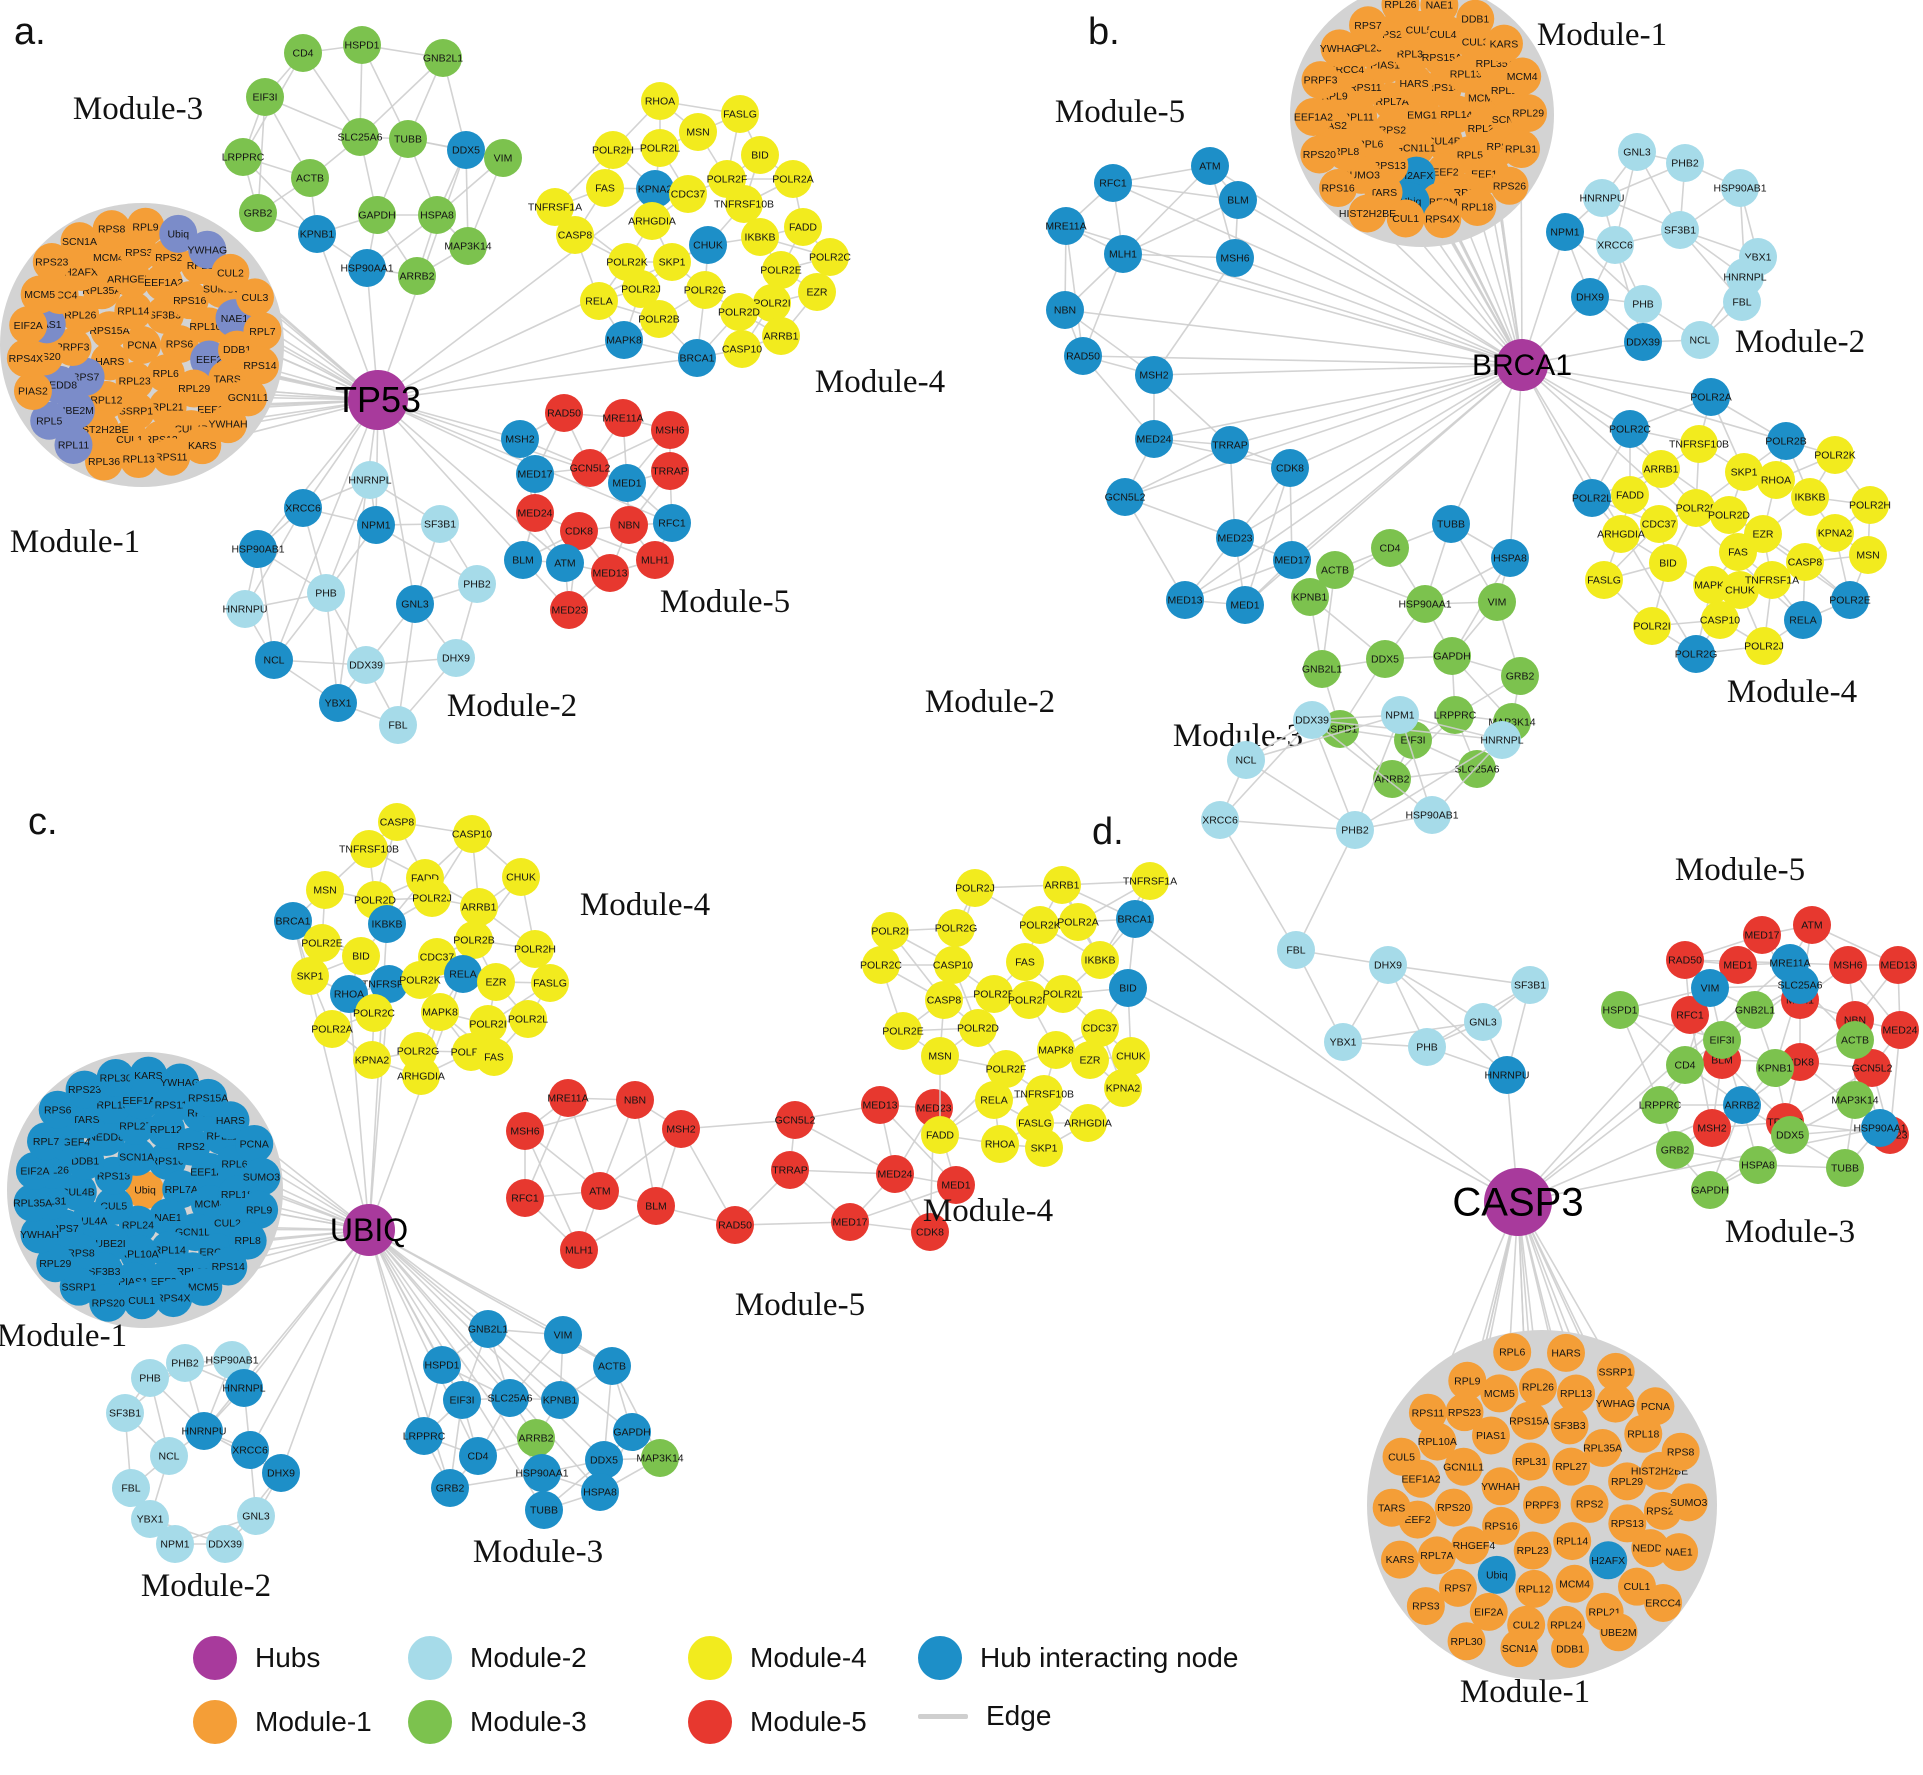 The width and height of the screenshot is (1923, 1775). I want to click on node-POLR2L, so click(1592, 498).